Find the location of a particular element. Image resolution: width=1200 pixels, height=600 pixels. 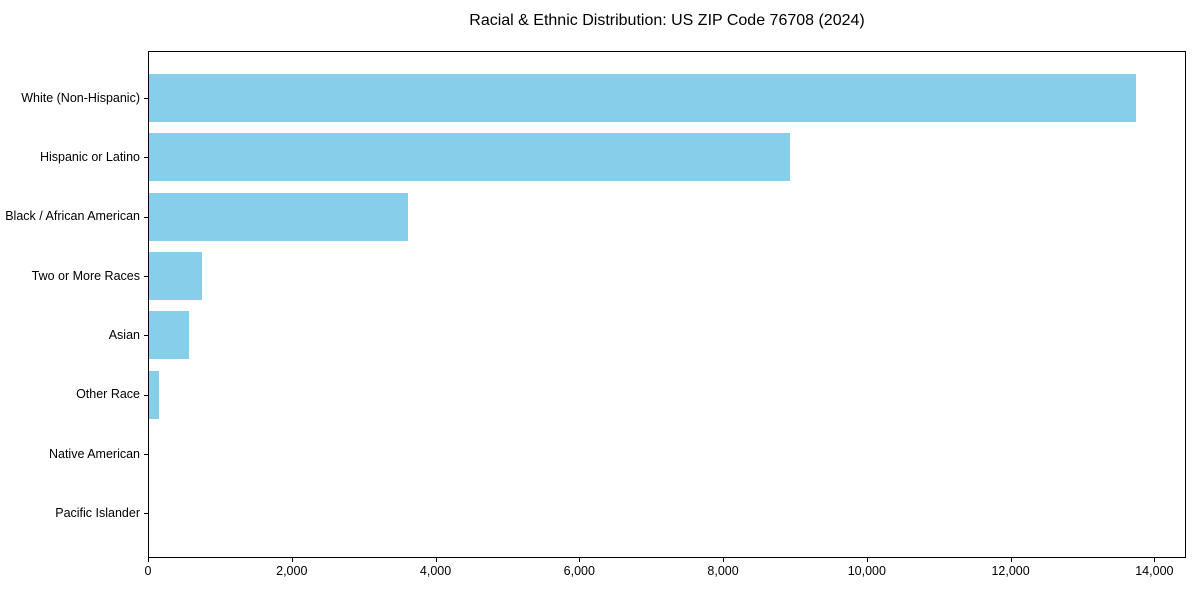

y-tick-label: Two or More Races is located at coordinates (85, 275).